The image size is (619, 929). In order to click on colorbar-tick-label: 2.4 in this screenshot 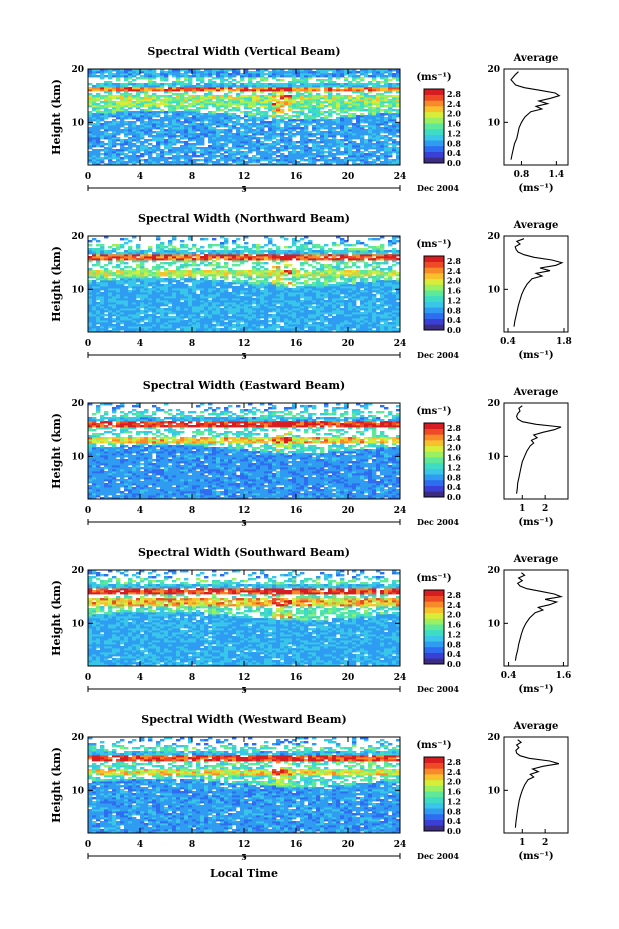, I will do `click(454, 104)`.